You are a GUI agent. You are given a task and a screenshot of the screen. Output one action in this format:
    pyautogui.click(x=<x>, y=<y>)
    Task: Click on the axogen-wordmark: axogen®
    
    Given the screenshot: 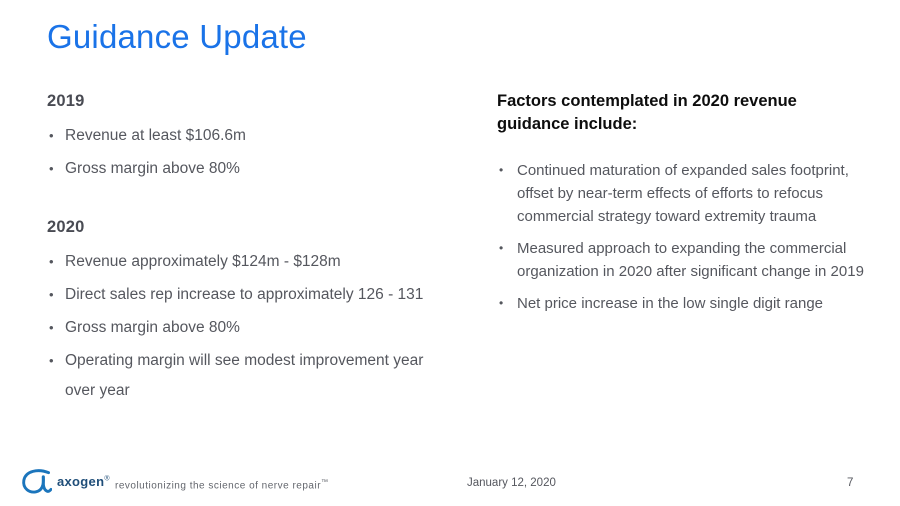 What is the action you would take?
    pyautogui.click(x=83, y=481)
    